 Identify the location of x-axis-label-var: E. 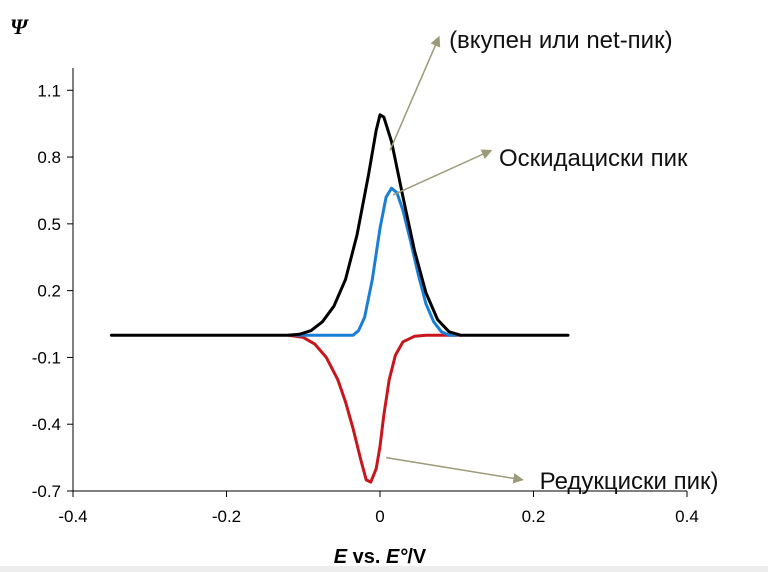
(341, 557).